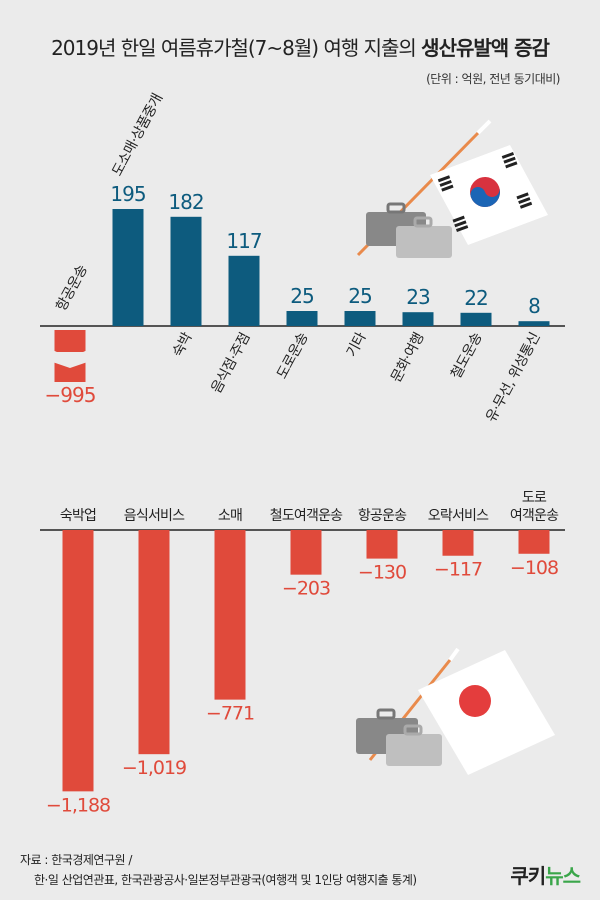  I want to click on axis-break-mark, so click(70, 359).